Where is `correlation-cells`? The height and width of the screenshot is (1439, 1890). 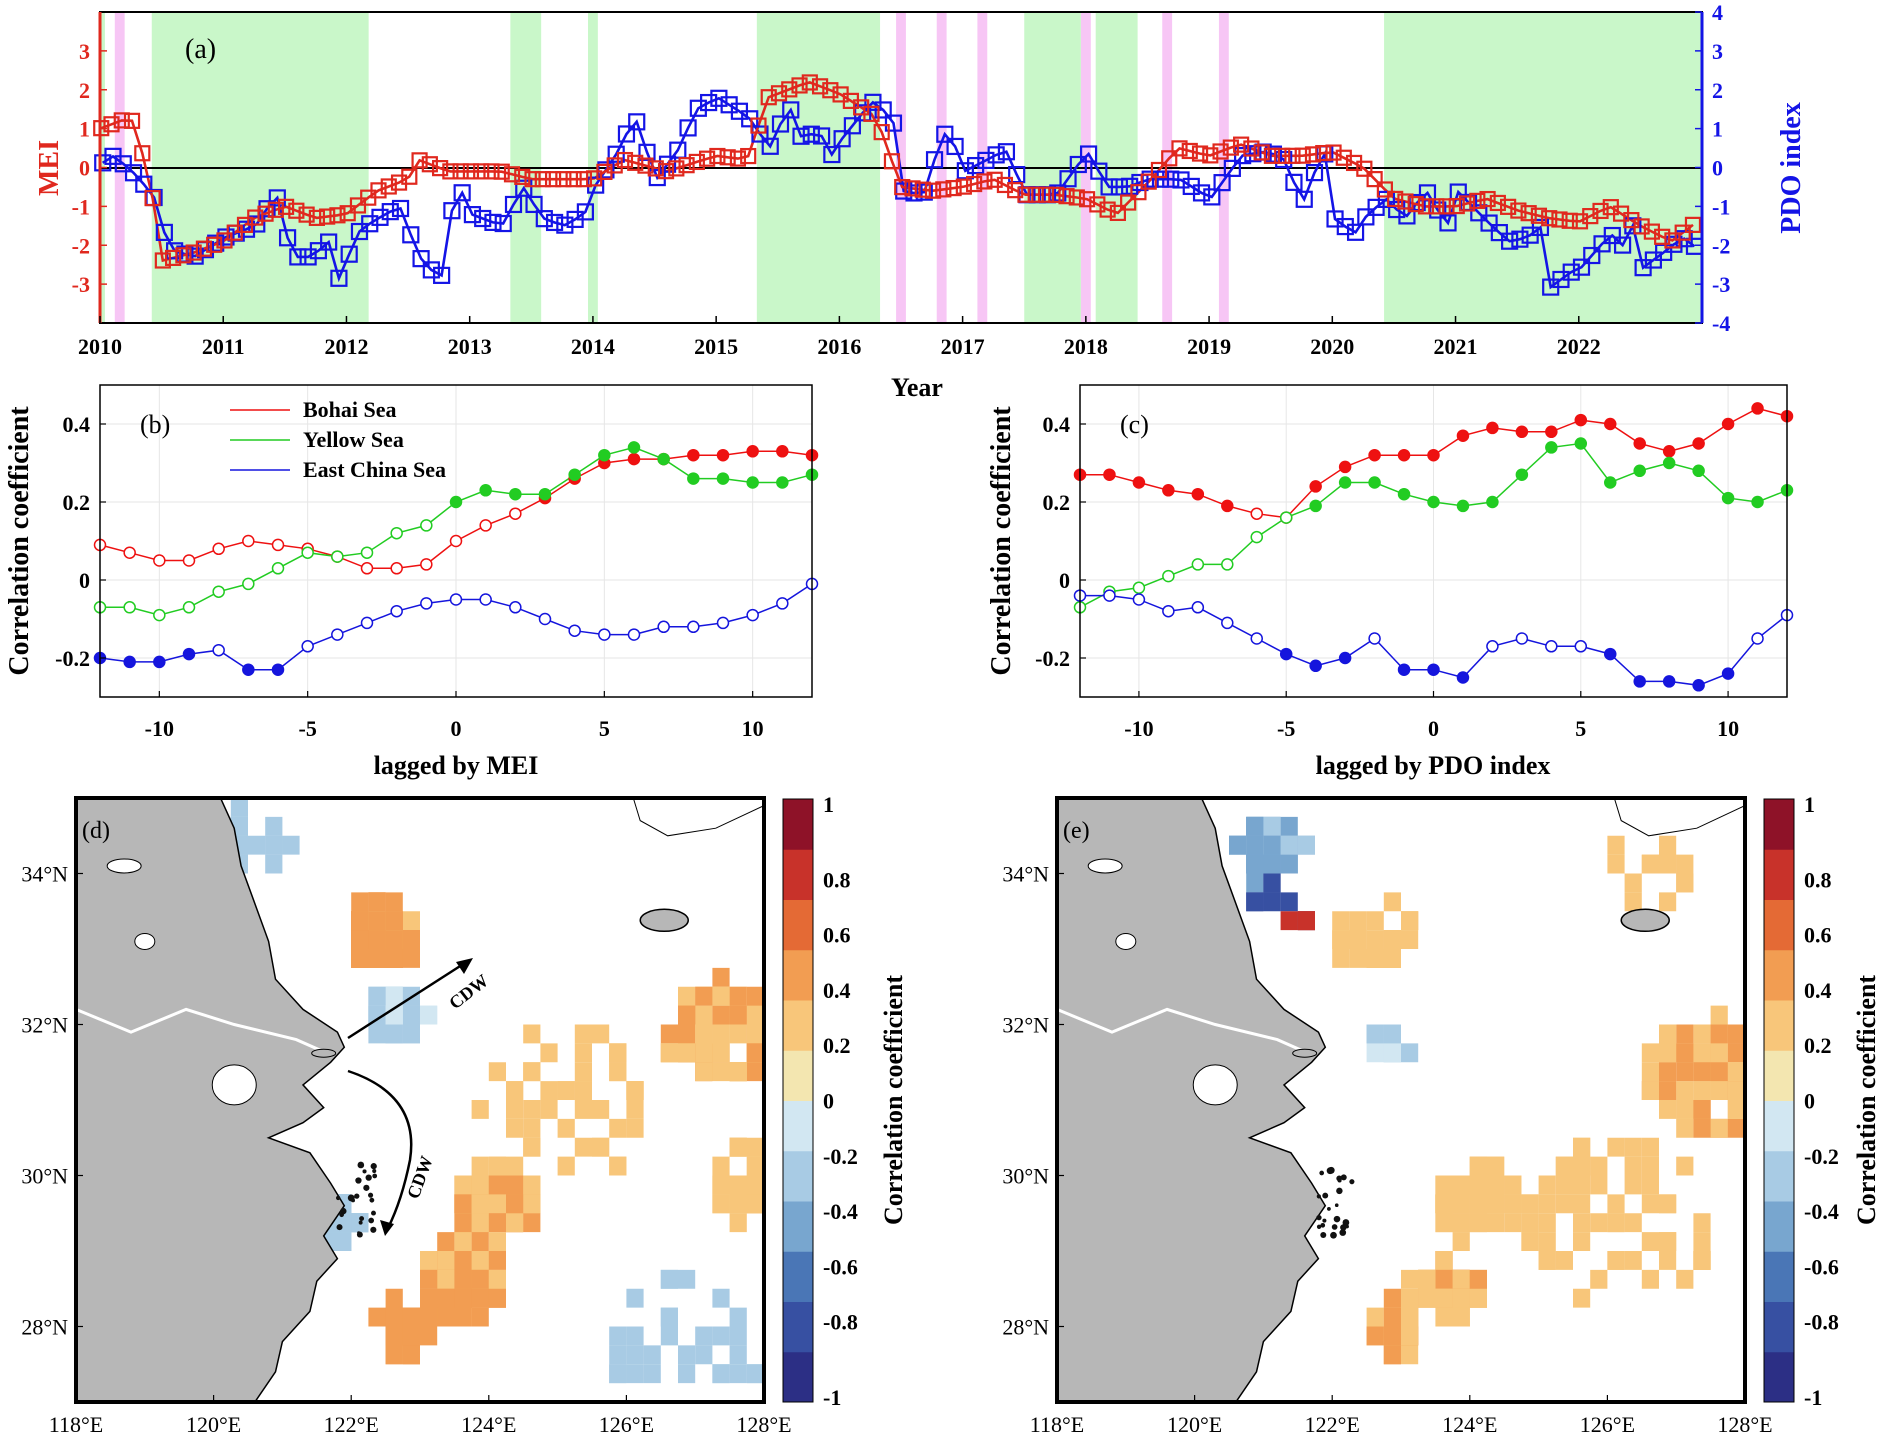 correlation-cells is located at coordinates (488, 1091).